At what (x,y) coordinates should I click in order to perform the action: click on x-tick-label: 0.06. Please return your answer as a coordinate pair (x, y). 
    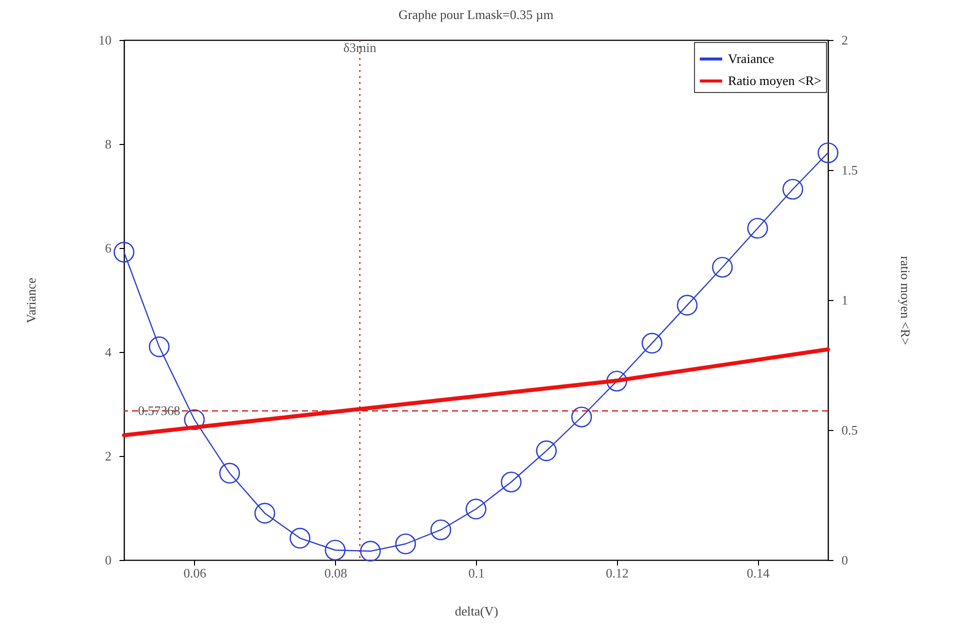
    Looking at the image, I should click on (195, 573).